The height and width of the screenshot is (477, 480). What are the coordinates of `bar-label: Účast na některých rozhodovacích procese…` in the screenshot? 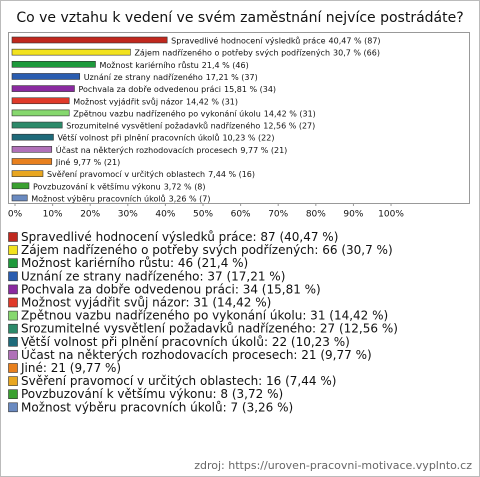 It's located at (172, 148).